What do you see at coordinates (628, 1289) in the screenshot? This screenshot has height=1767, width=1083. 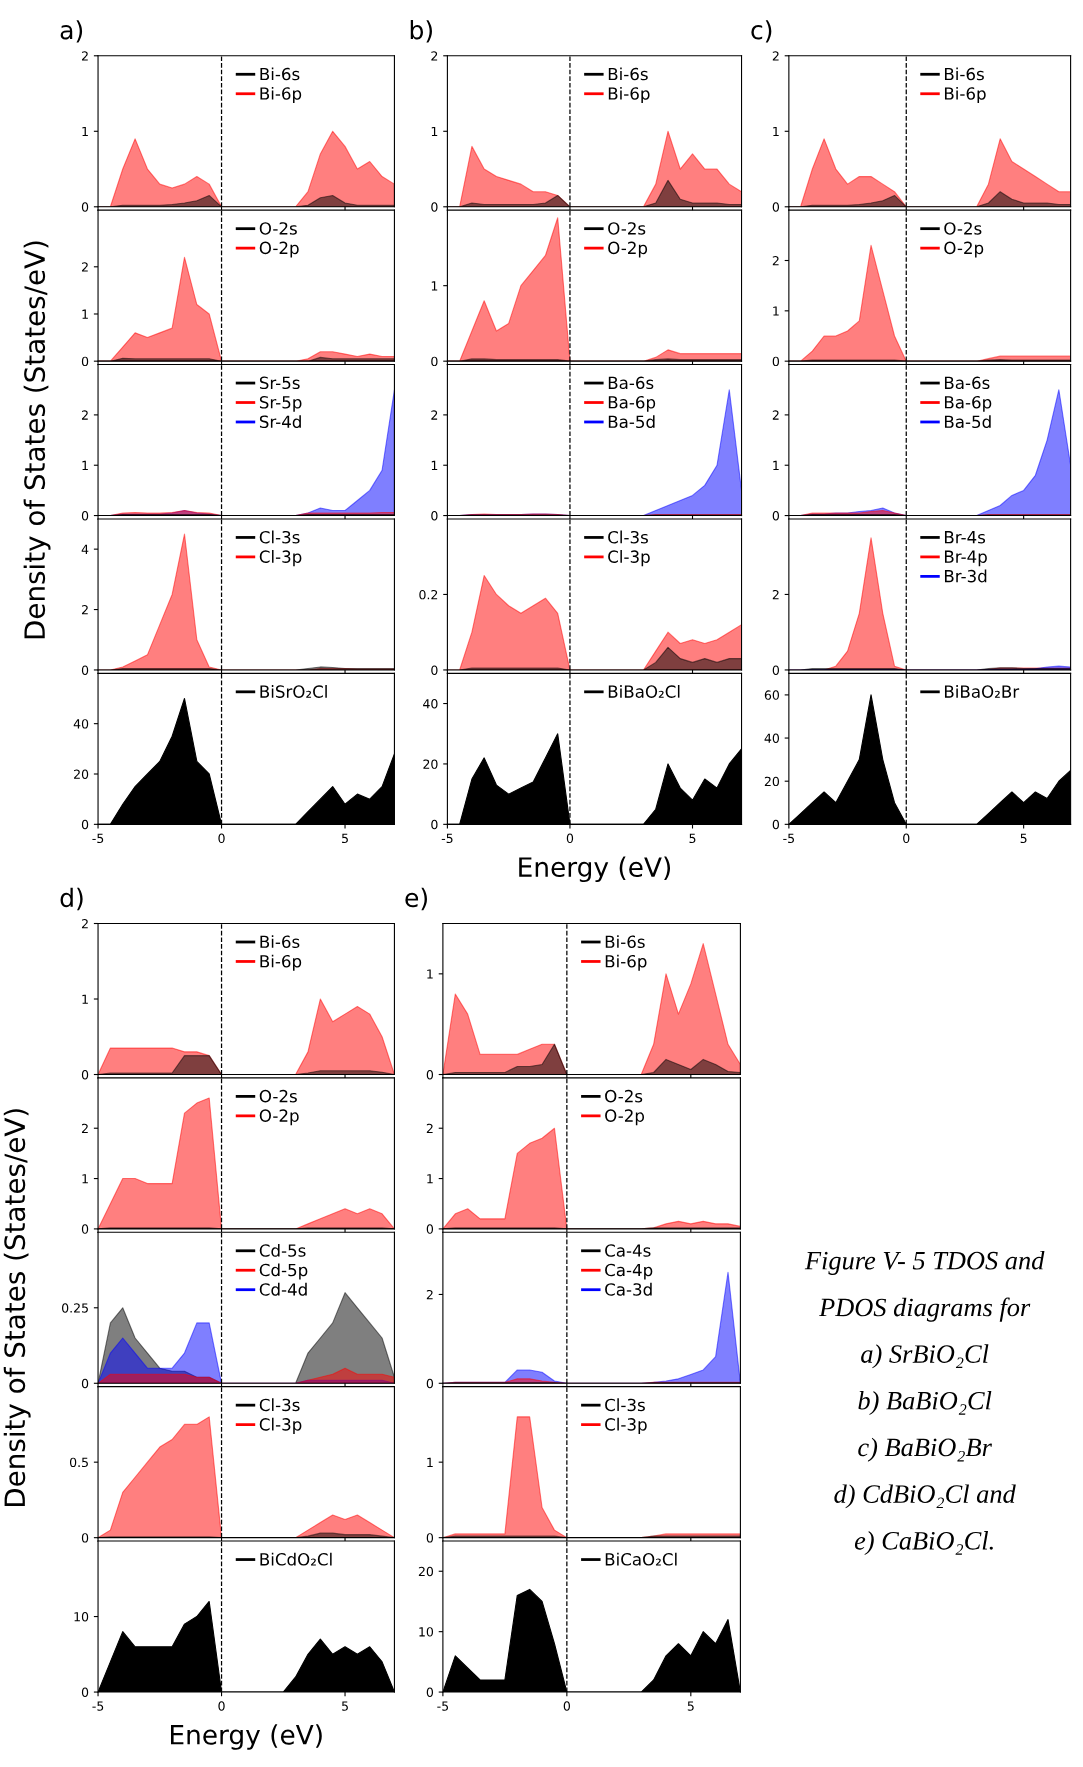 I see `legend-label: Ca-3d` at bounding box center [628, 1289].